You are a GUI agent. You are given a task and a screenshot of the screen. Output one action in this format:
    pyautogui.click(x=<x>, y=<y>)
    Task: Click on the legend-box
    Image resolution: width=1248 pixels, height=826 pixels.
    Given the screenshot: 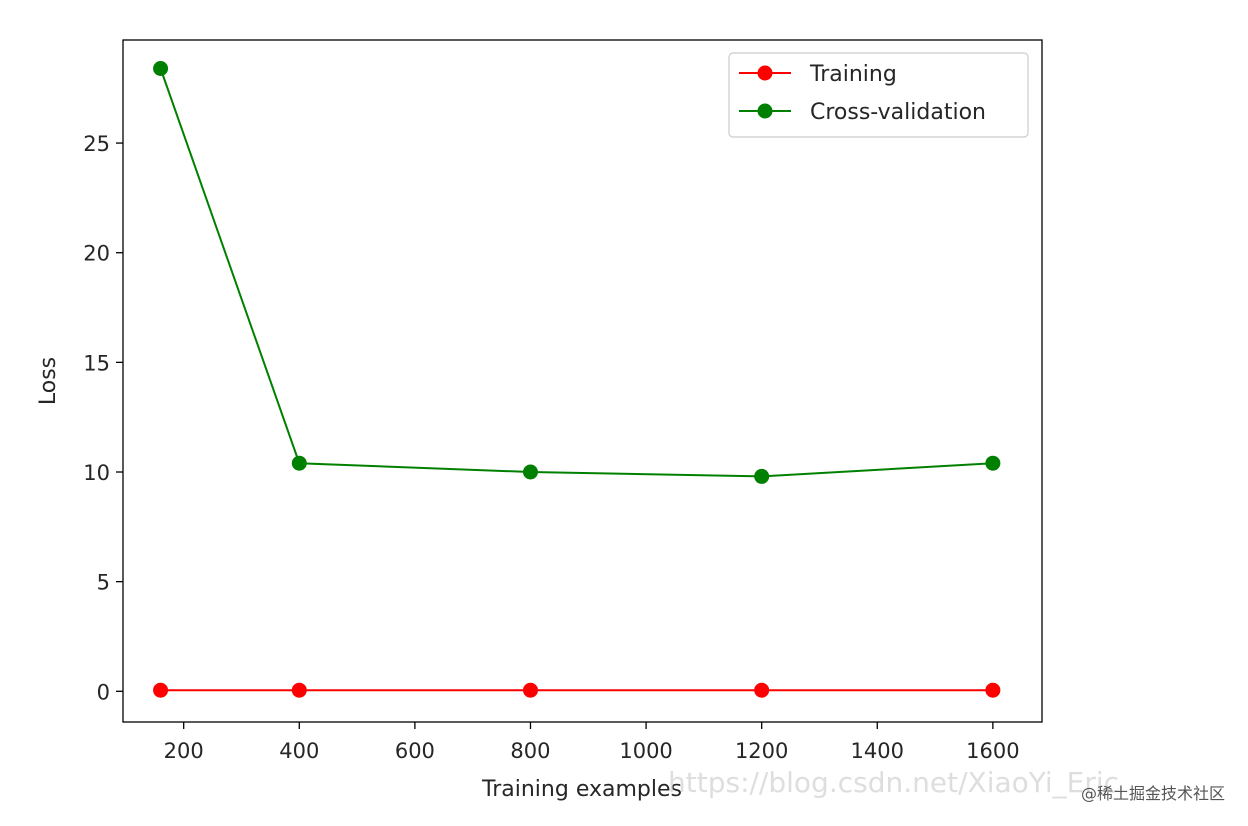 What is the action you would take?
    pyautogui.click(x=878, y=95)
    